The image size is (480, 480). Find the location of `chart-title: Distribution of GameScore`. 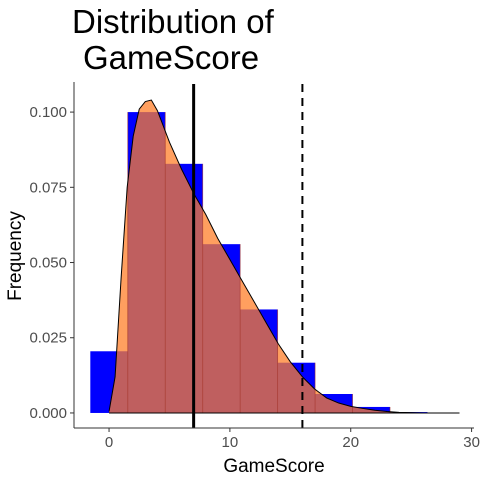

chart-title: Distribution of GameScore is located at coordinates (173, 39).